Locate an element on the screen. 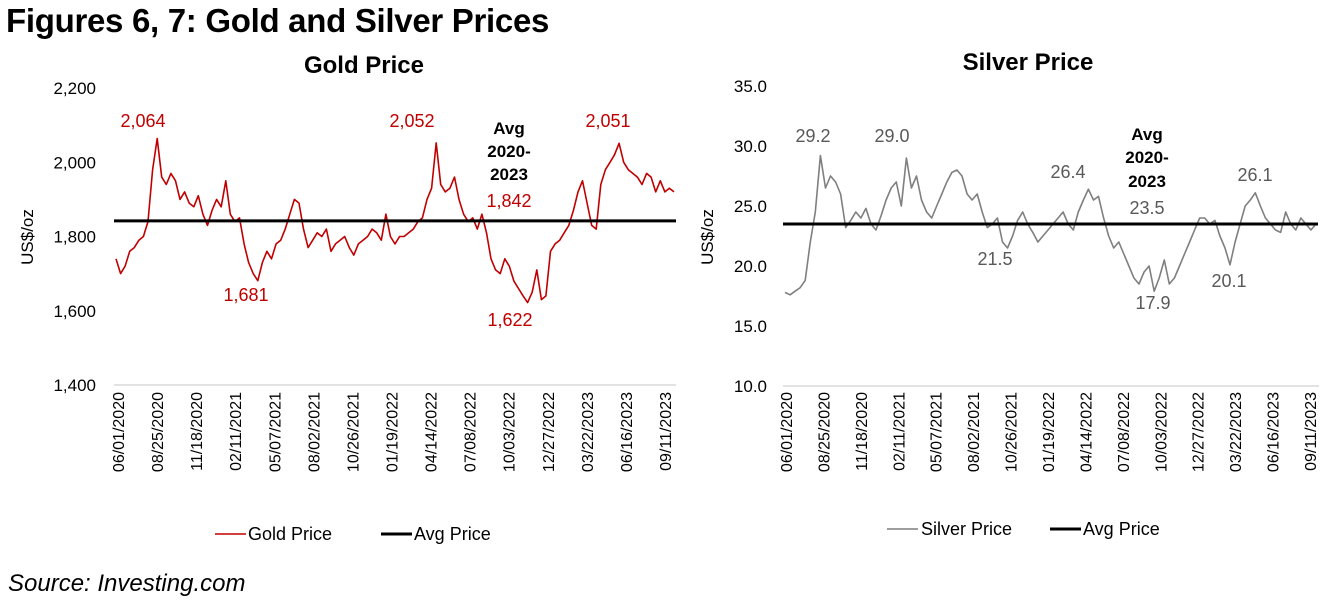  gold-x-tick-label: 05/07/2021 is located at coordinates (275, 432).